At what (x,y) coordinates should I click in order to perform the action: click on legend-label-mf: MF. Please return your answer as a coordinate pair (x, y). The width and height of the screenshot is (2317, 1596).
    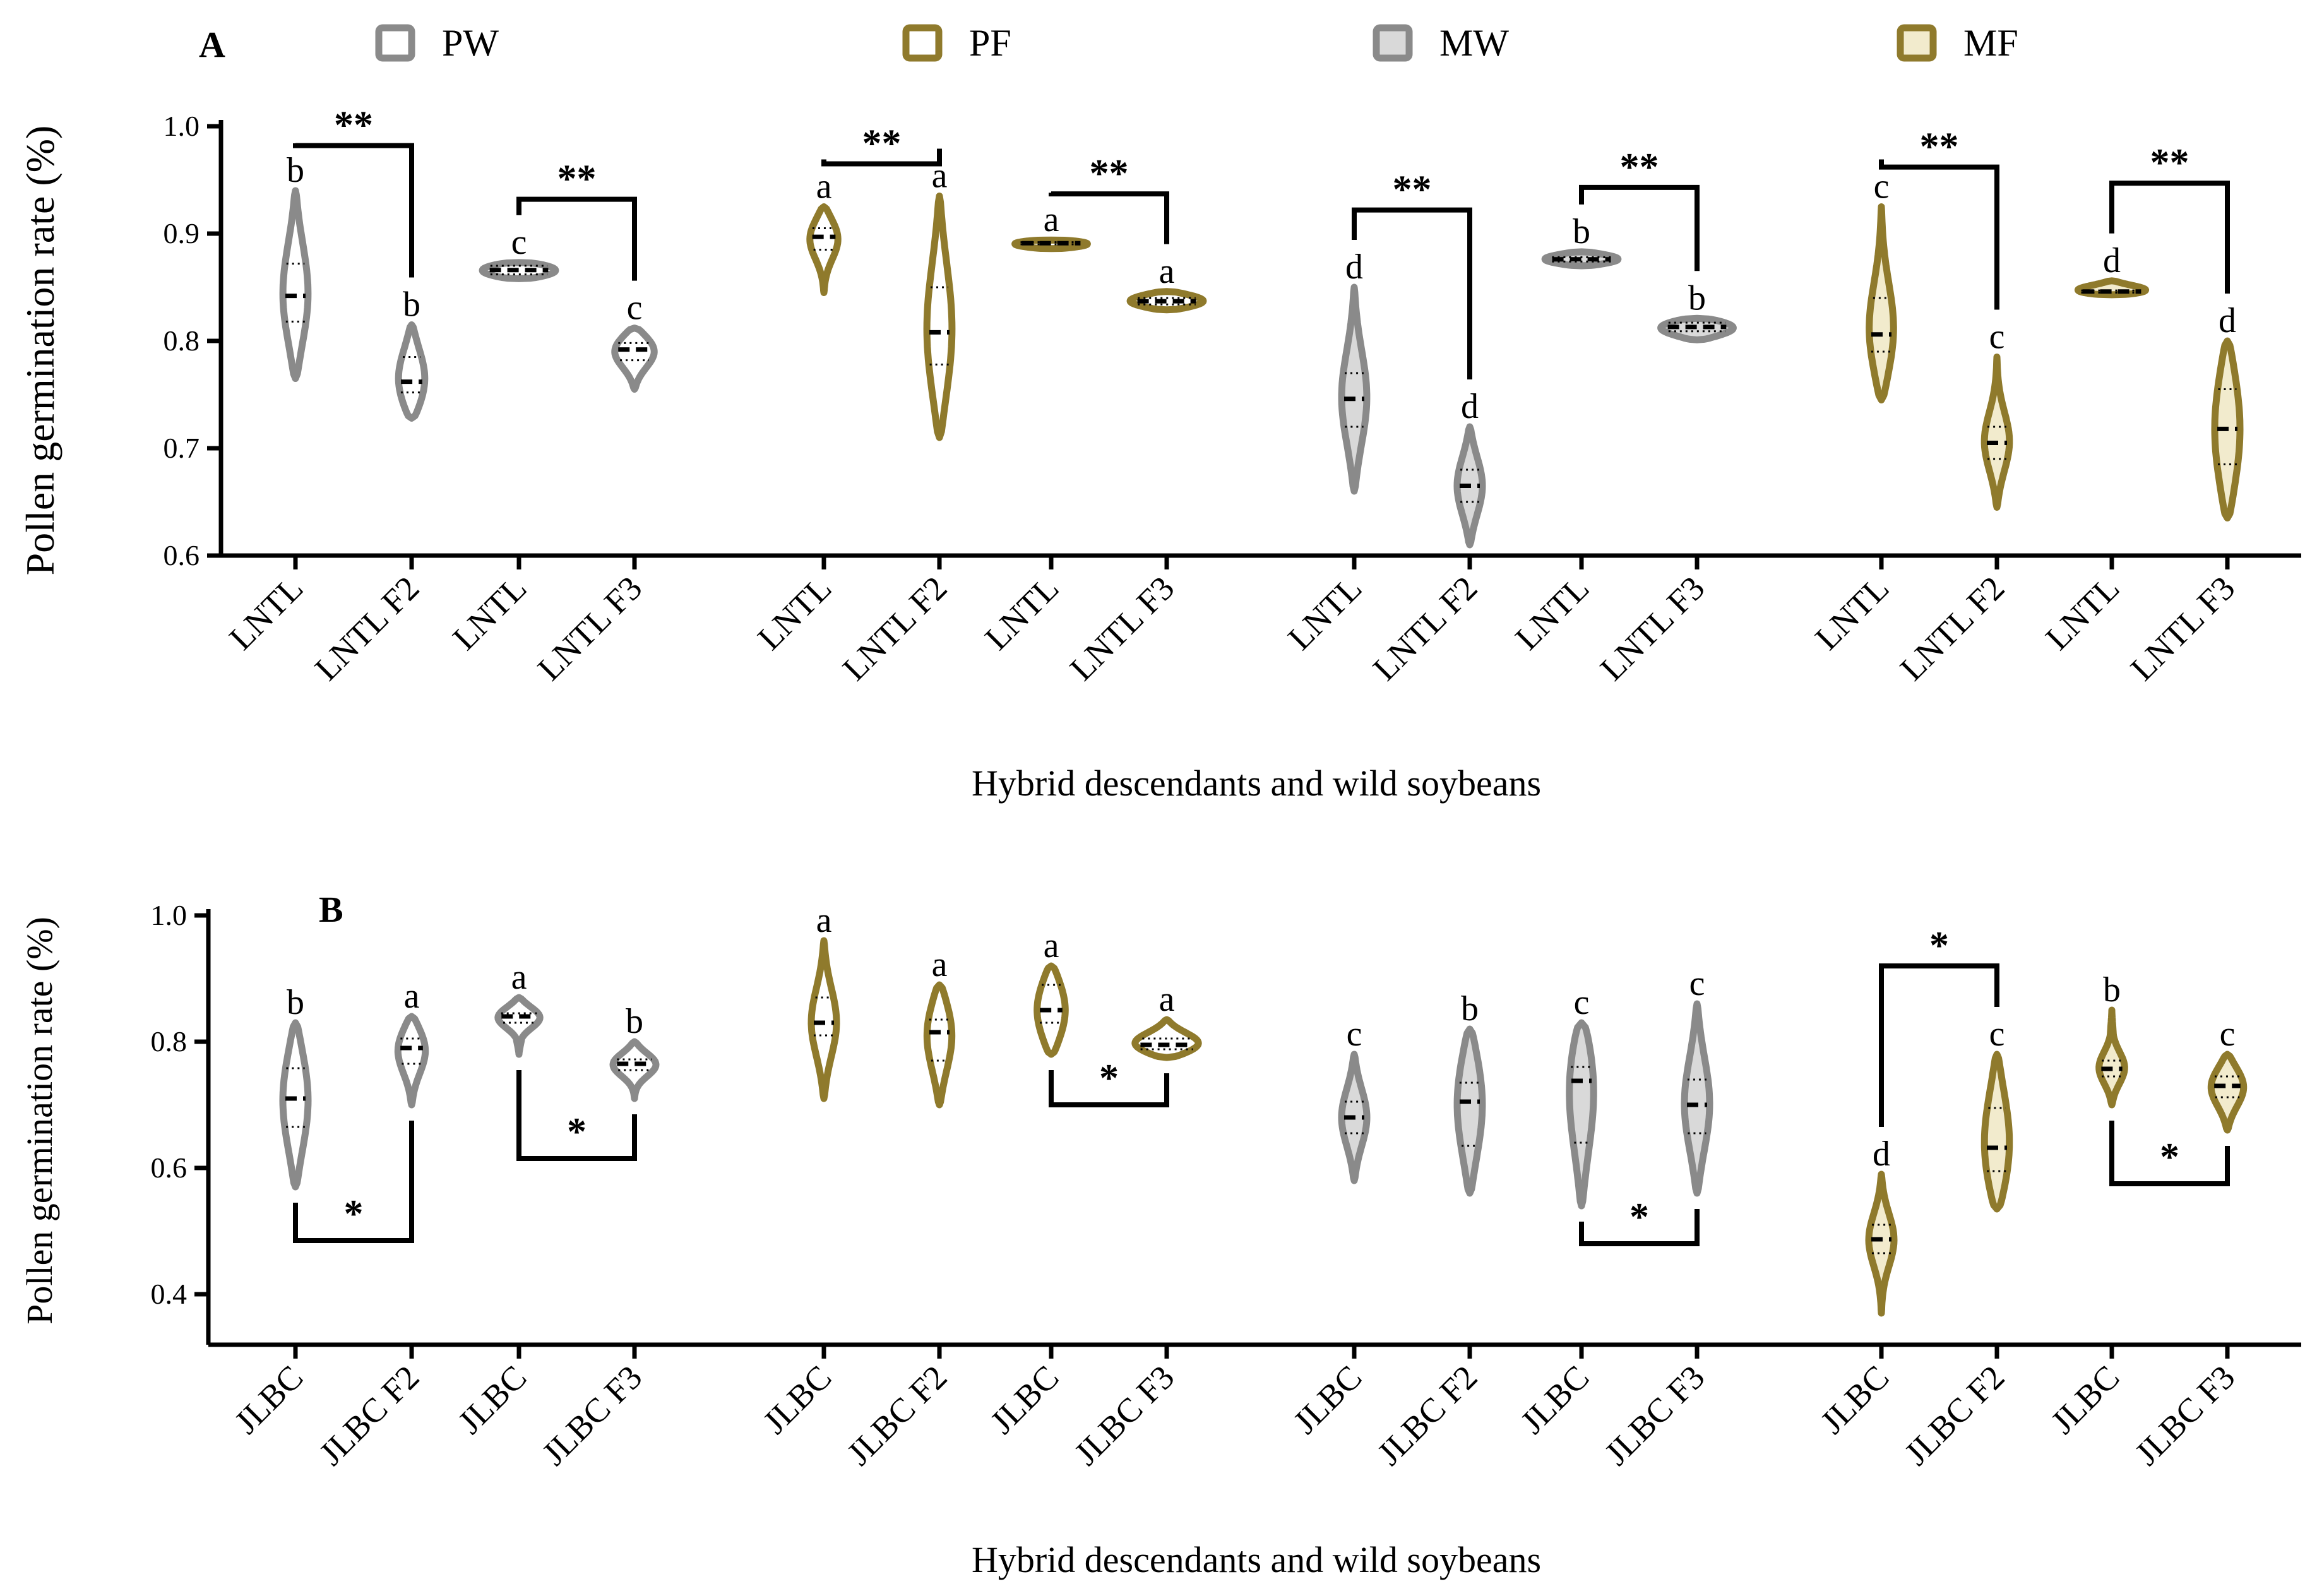
    Looking at the image, I should click on (1991, 43).